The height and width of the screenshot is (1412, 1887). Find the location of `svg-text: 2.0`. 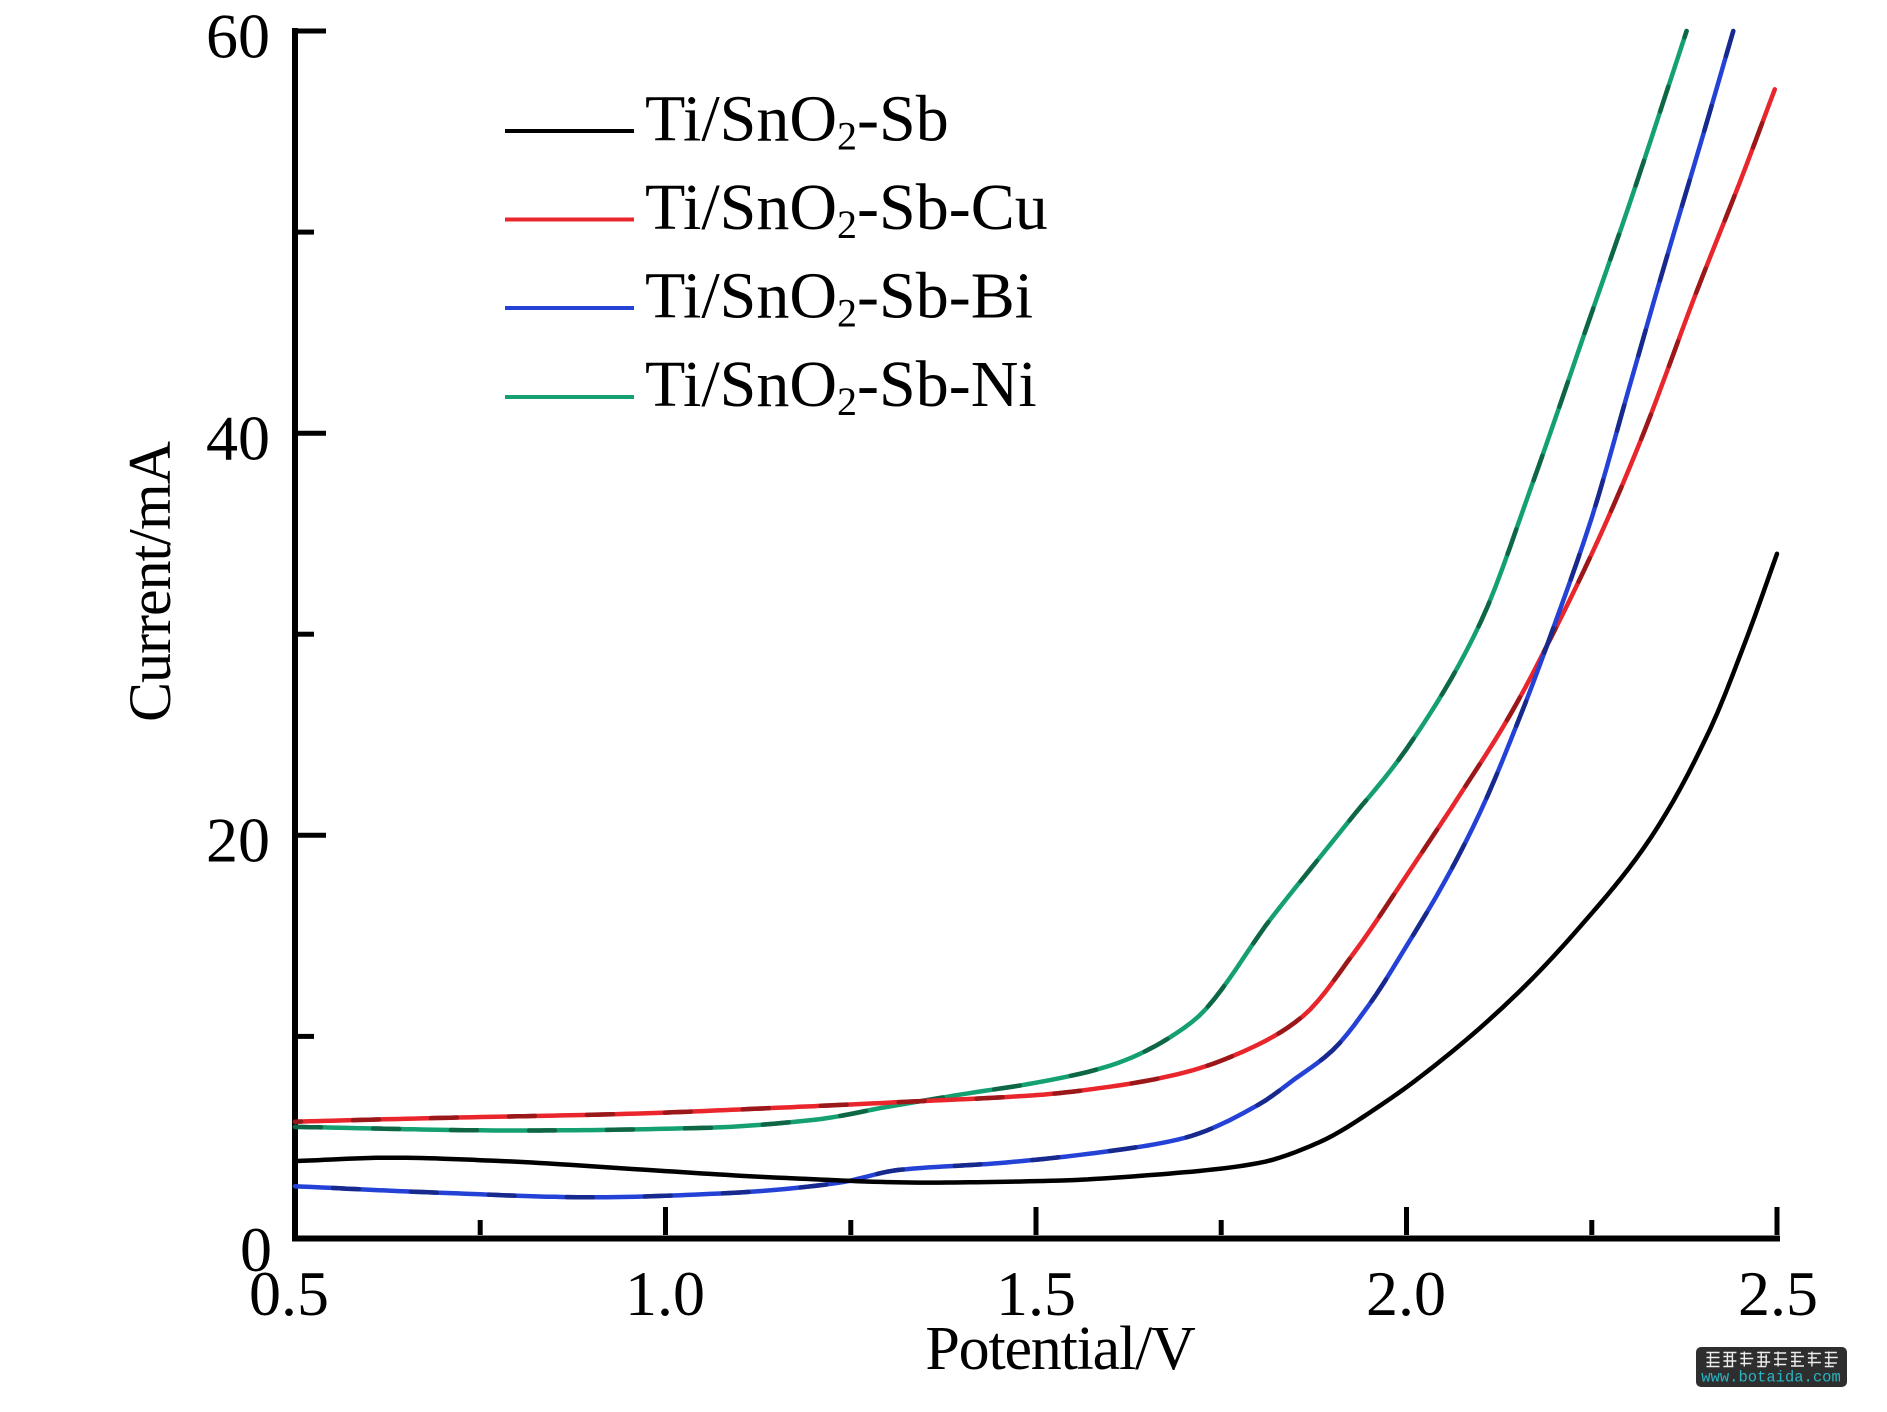

svg-text: 2.0 is located at coordinates (1406, 1293).